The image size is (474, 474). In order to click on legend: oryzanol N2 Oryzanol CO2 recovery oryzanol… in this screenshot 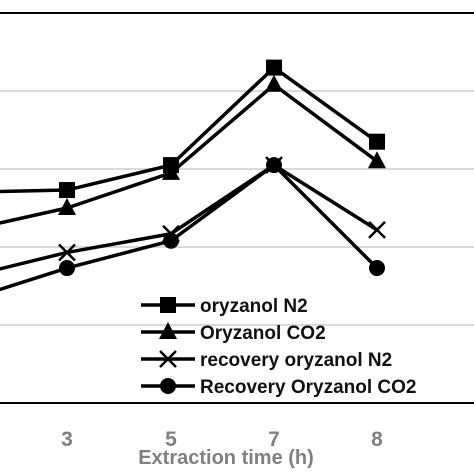, I will do `click(278, 347)`.